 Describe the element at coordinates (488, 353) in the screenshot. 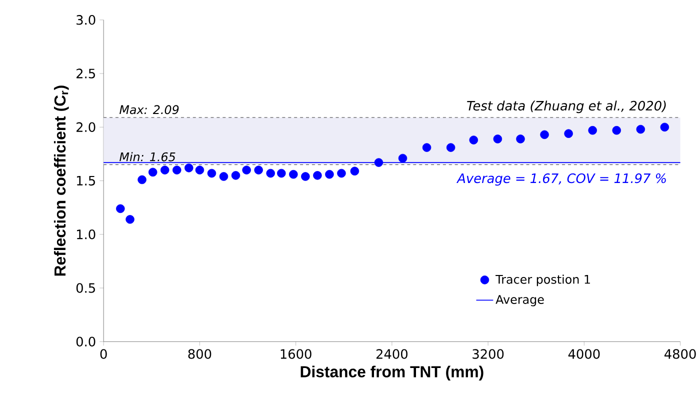

I see `x-tick-label: 3200` at that location.